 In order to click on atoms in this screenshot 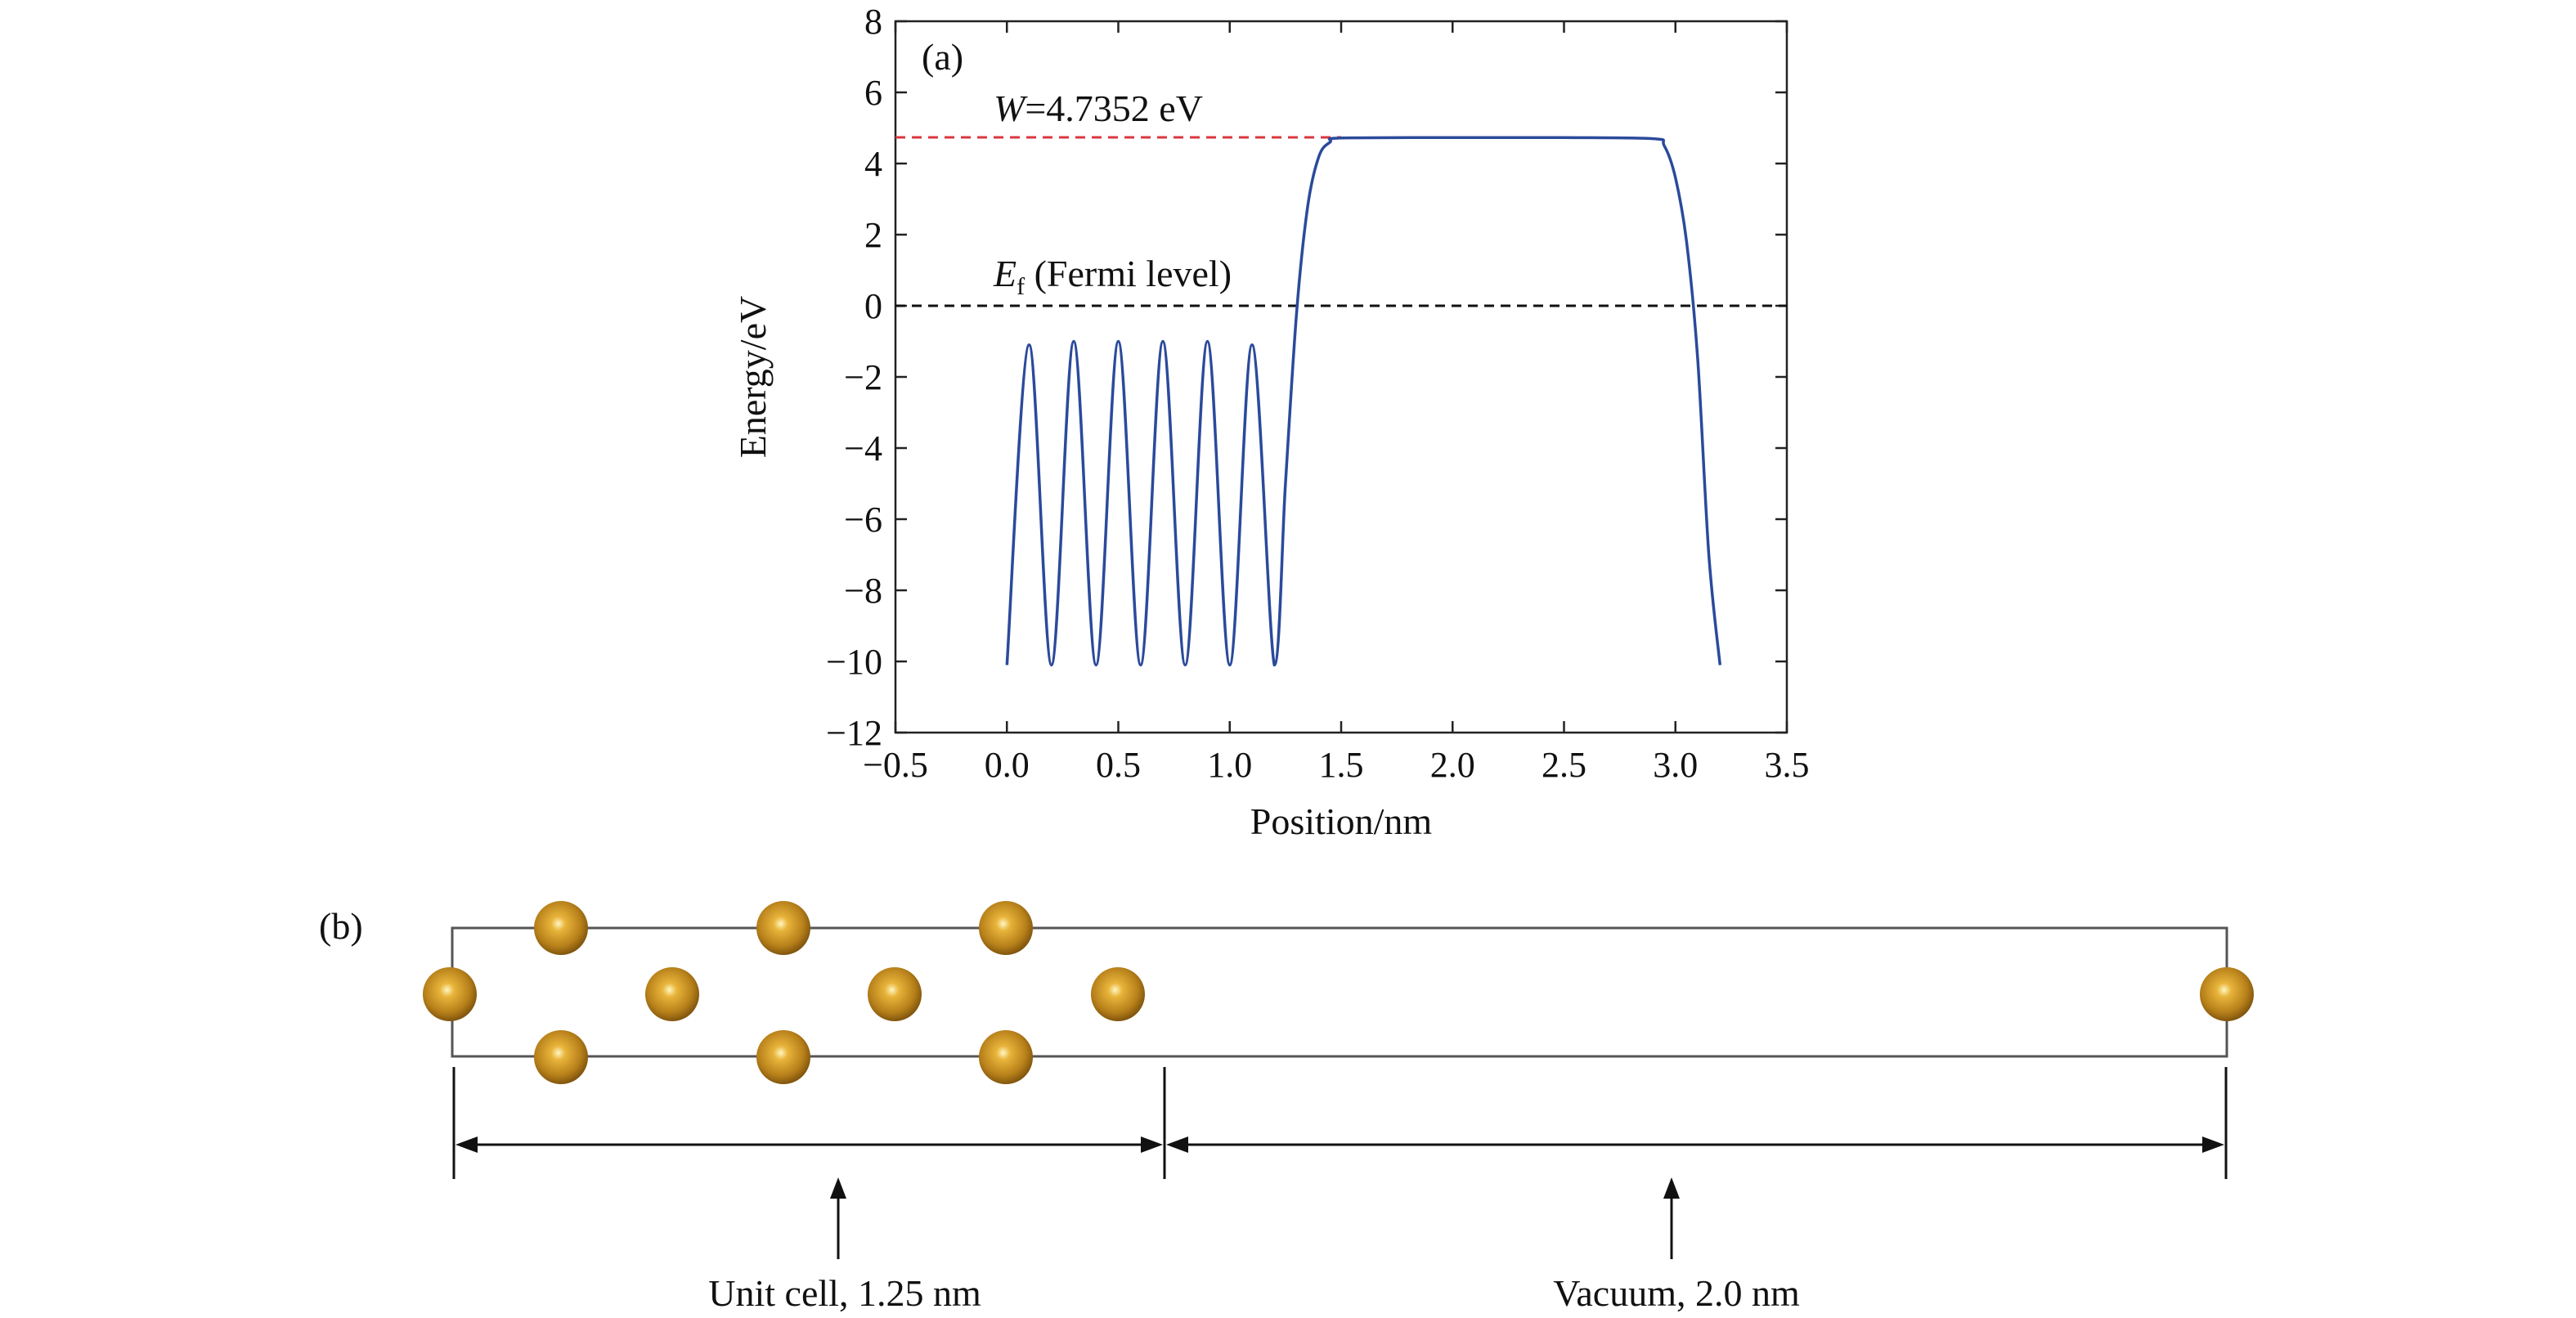, I will do `click(1338, 992)`.